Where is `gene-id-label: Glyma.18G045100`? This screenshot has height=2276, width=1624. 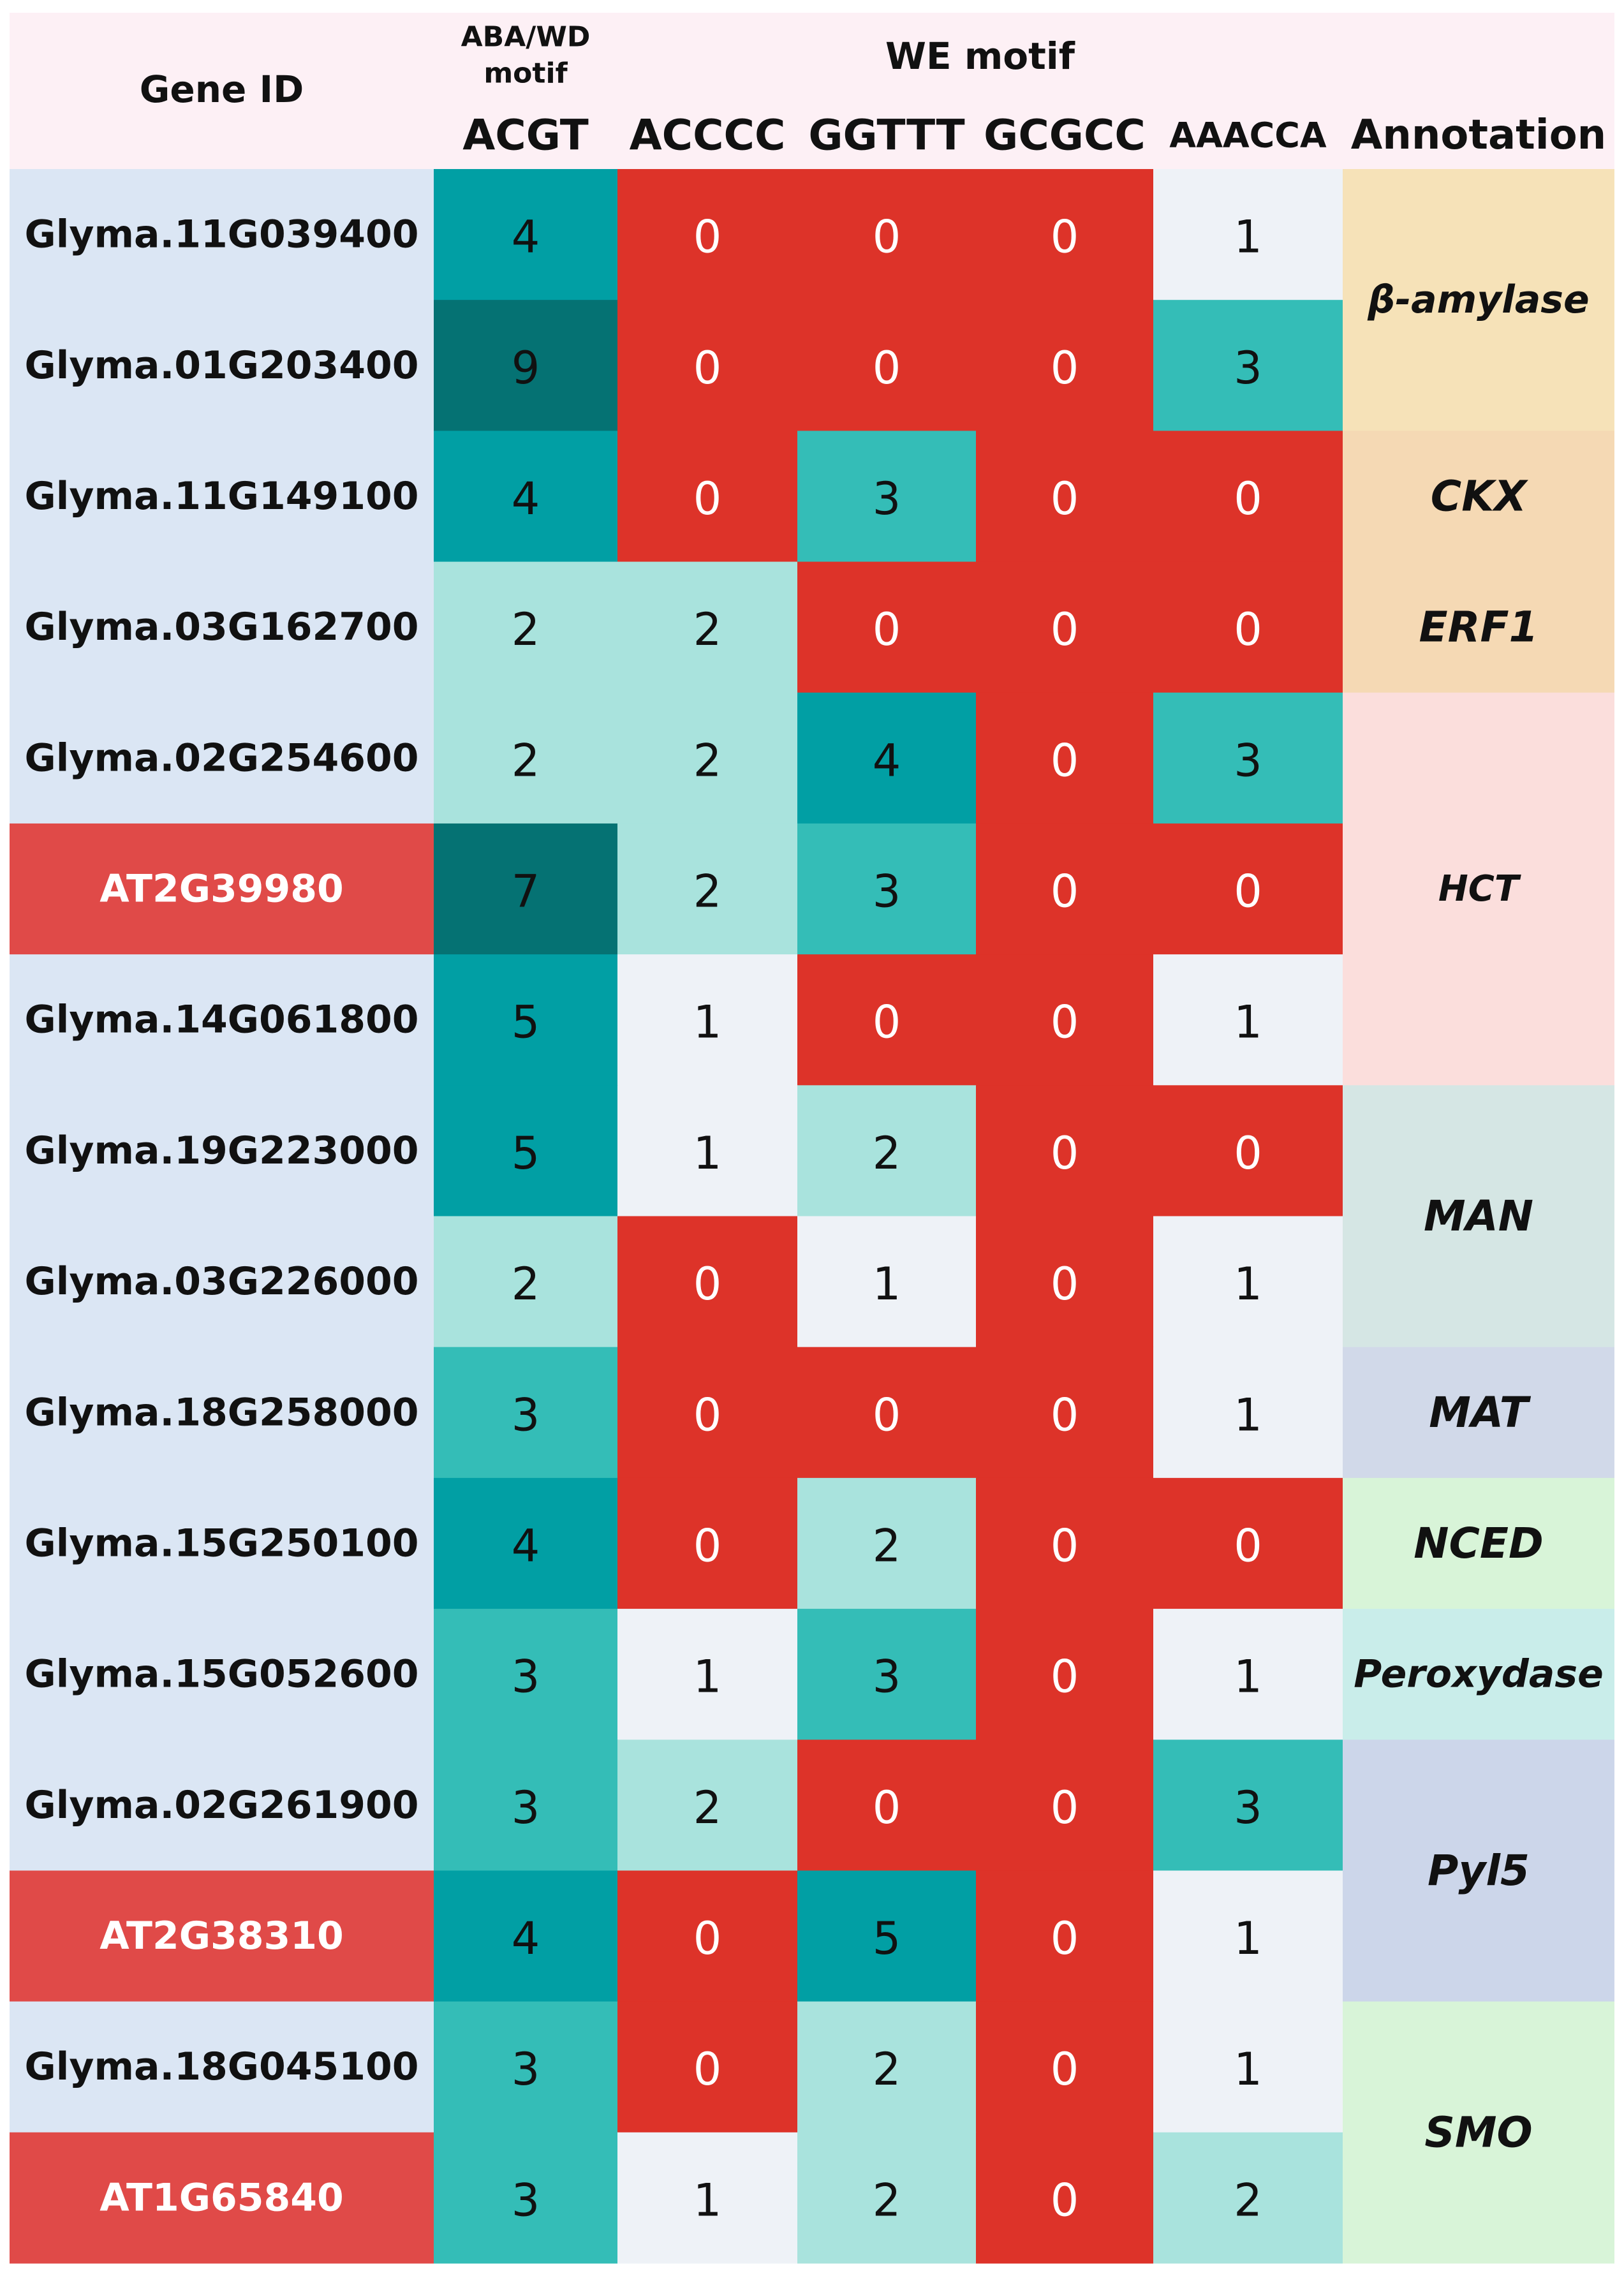
gene-id-label: Glyma.18G045100 is located at coordinates (222, 2066).